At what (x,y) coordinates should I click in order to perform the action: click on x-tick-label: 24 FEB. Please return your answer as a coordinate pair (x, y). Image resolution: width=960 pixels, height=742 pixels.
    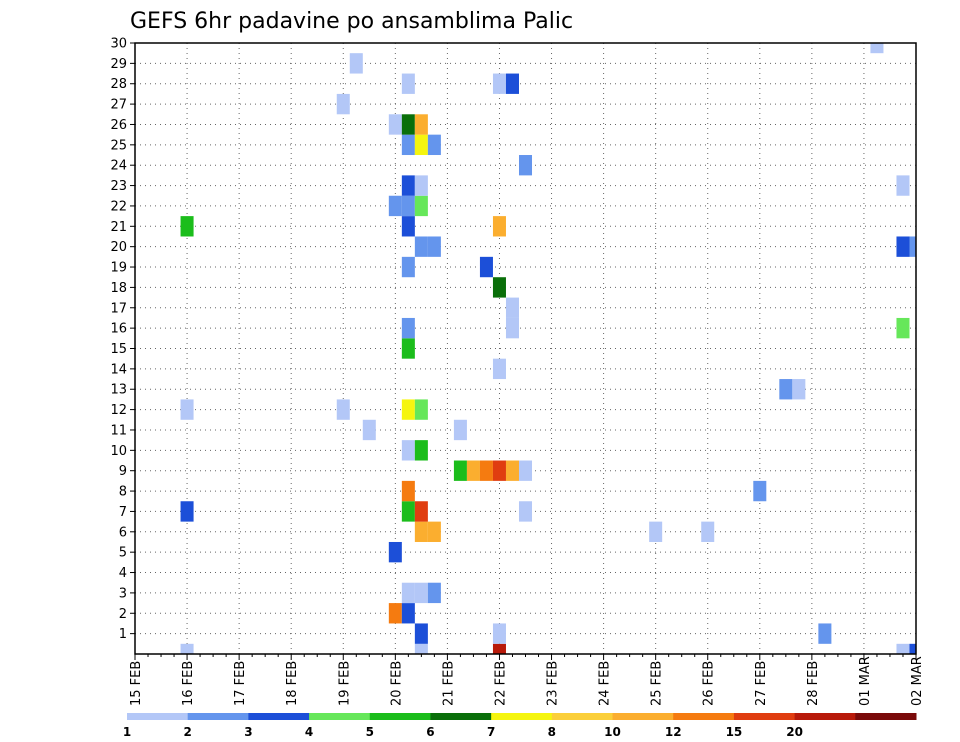
    Looking at the image, I should click on (605, 683).